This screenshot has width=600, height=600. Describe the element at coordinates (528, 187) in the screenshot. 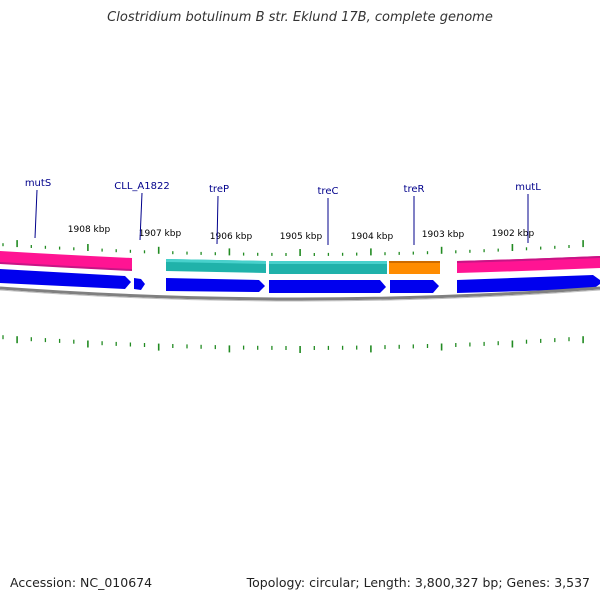

I see `gene-label-mutL: mutL` at that location.